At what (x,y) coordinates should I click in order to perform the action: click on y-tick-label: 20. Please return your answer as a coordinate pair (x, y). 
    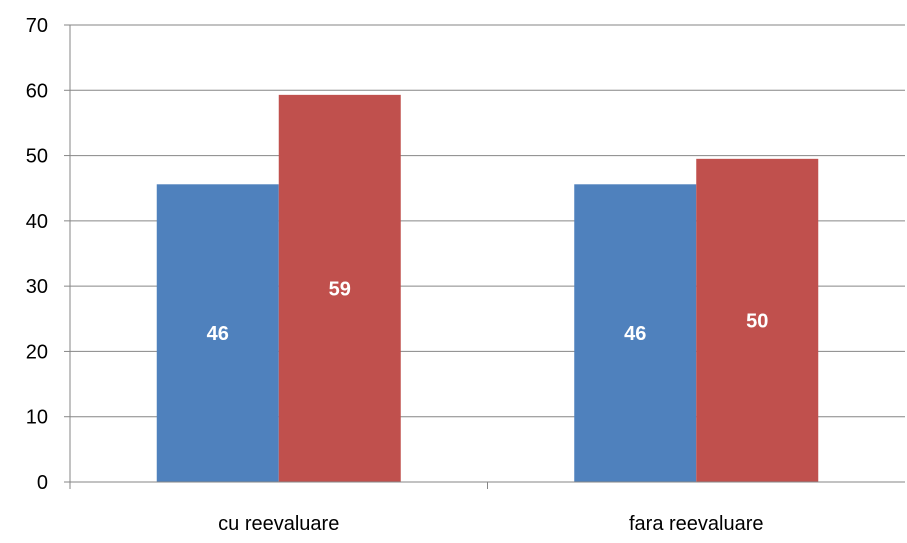
    Looking at the image, I should click on (37, 352).